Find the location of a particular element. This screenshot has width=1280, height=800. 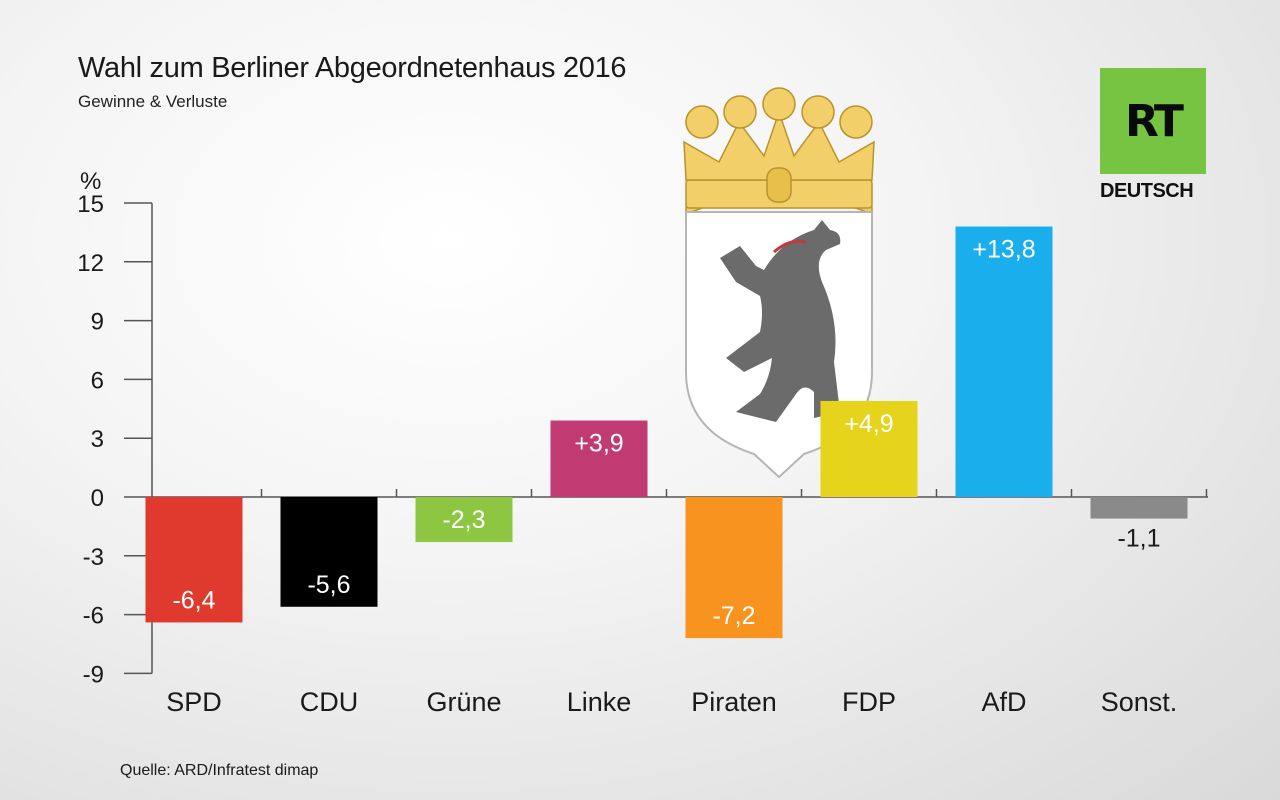

y-tick-label: -9 is located at coordinates (93, 674).